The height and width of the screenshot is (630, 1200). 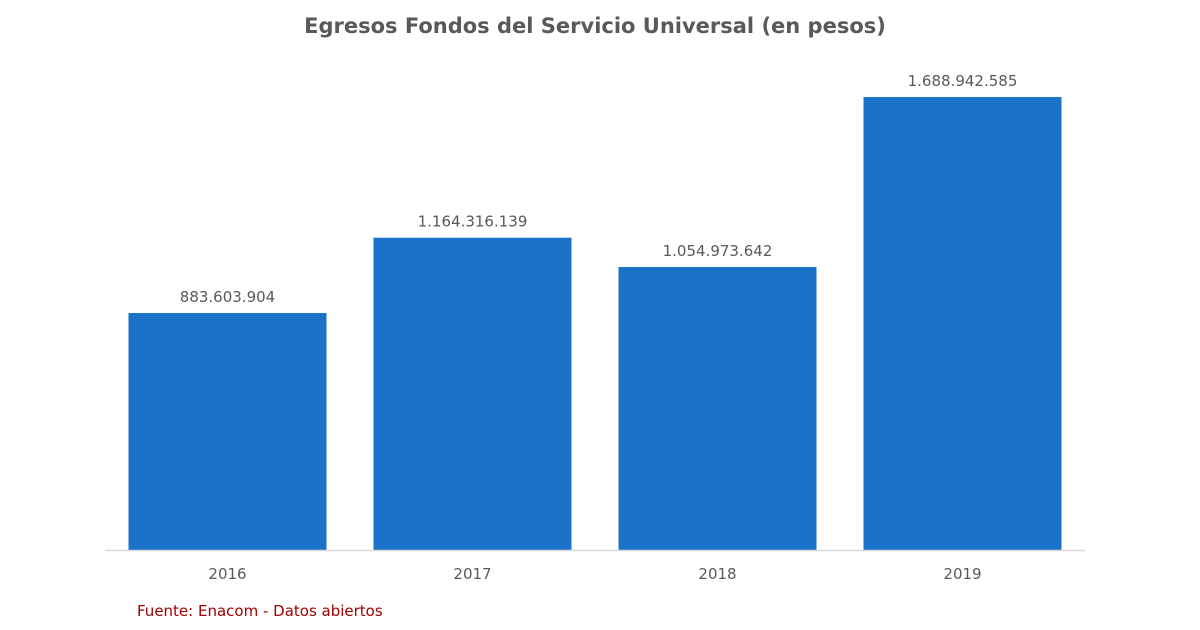 What do you see at coordinates (472, 393) in the screenshot?
I see `bar-2017` at bounding box center [472, 393].